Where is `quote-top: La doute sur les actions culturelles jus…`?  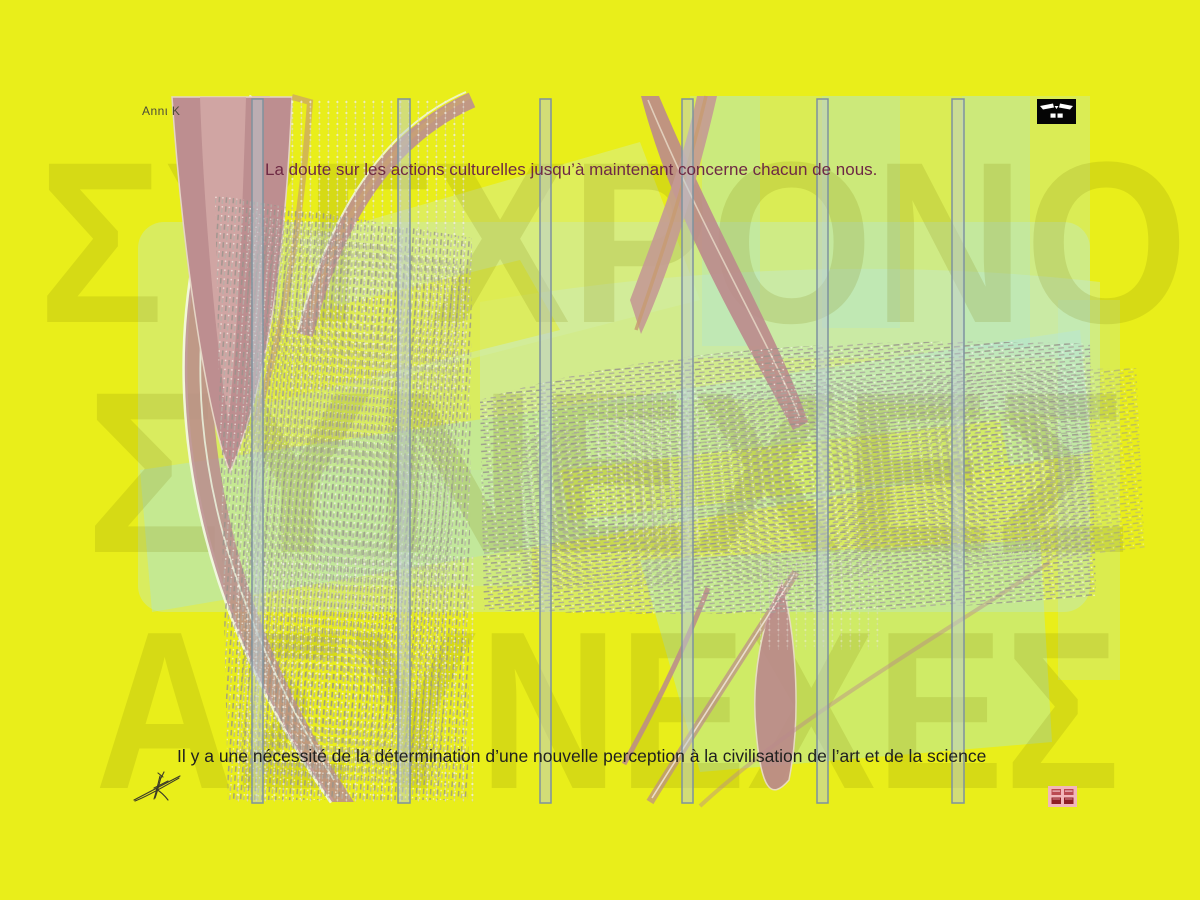 quote-top: La doute sur les actions culturelles jus… is located at coordinates (571, 169).